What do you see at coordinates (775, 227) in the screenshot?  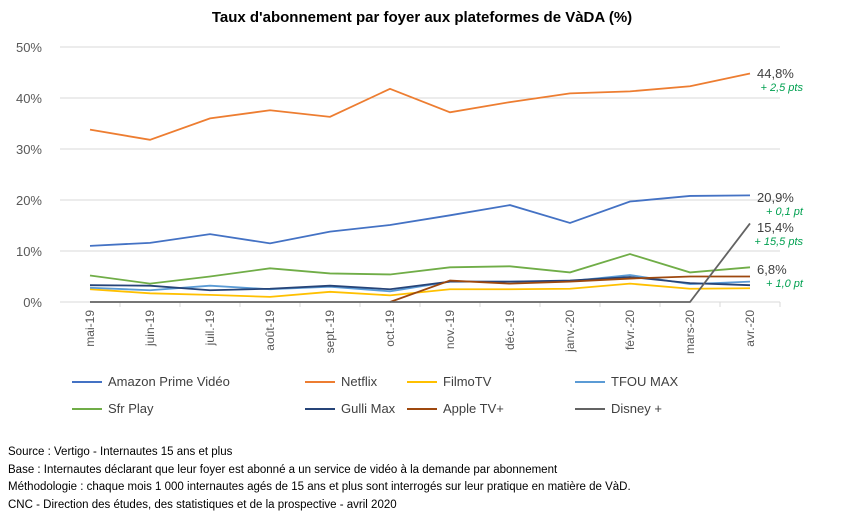 I see `annotation-value: 15,4%` at bounding box center [775, 227].